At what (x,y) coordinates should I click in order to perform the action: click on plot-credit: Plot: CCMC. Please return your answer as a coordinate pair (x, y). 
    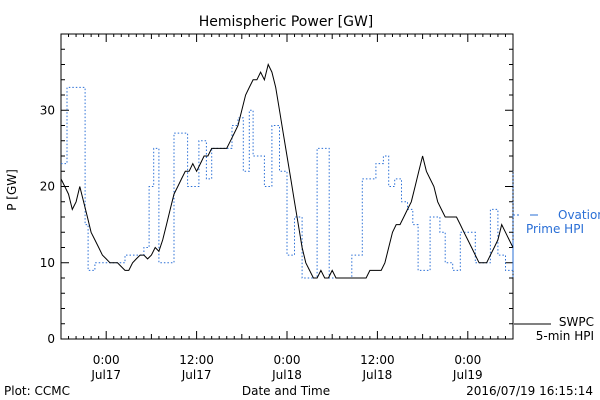
    Looking at the image, I should click on (37, 391).